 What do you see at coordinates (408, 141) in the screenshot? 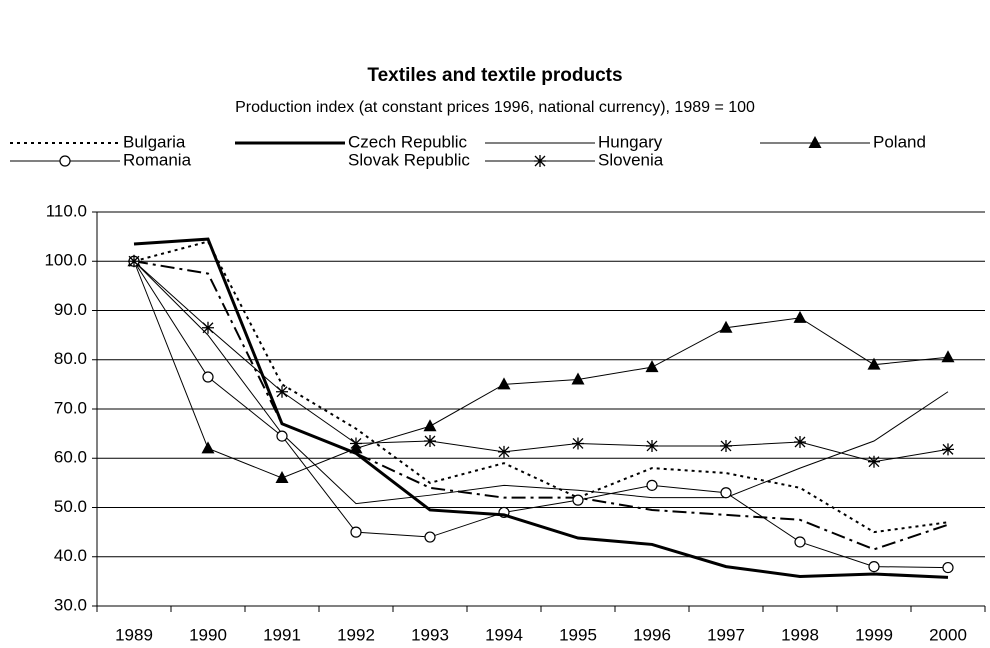
I see `legend-label: Czech Republic` at bounding box center [408, 141].